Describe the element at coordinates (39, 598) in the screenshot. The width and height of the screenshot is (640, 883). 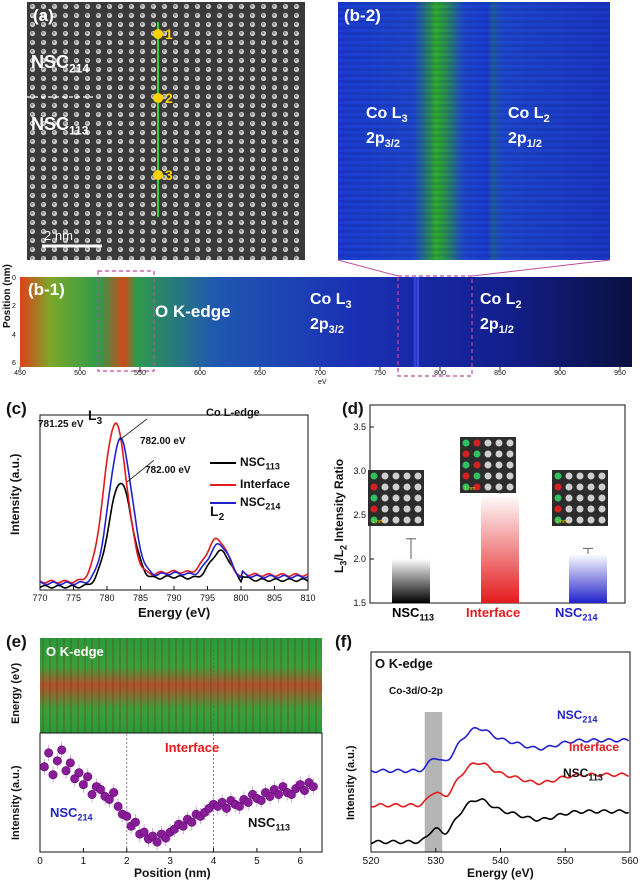
I see `x-tick-label: 770` at that location.